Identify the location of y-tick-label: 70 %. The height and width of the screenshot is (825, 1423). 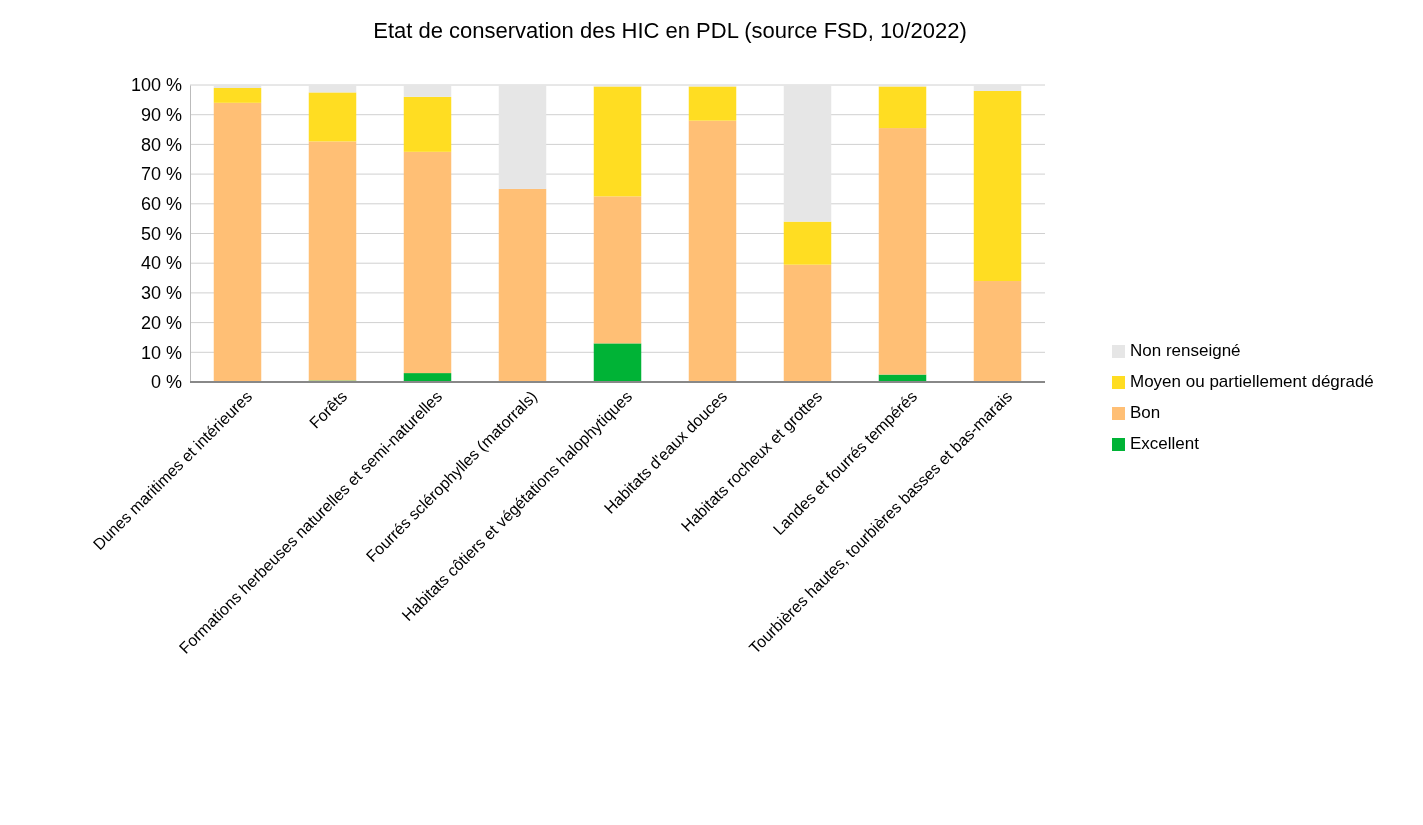
(161, 174).